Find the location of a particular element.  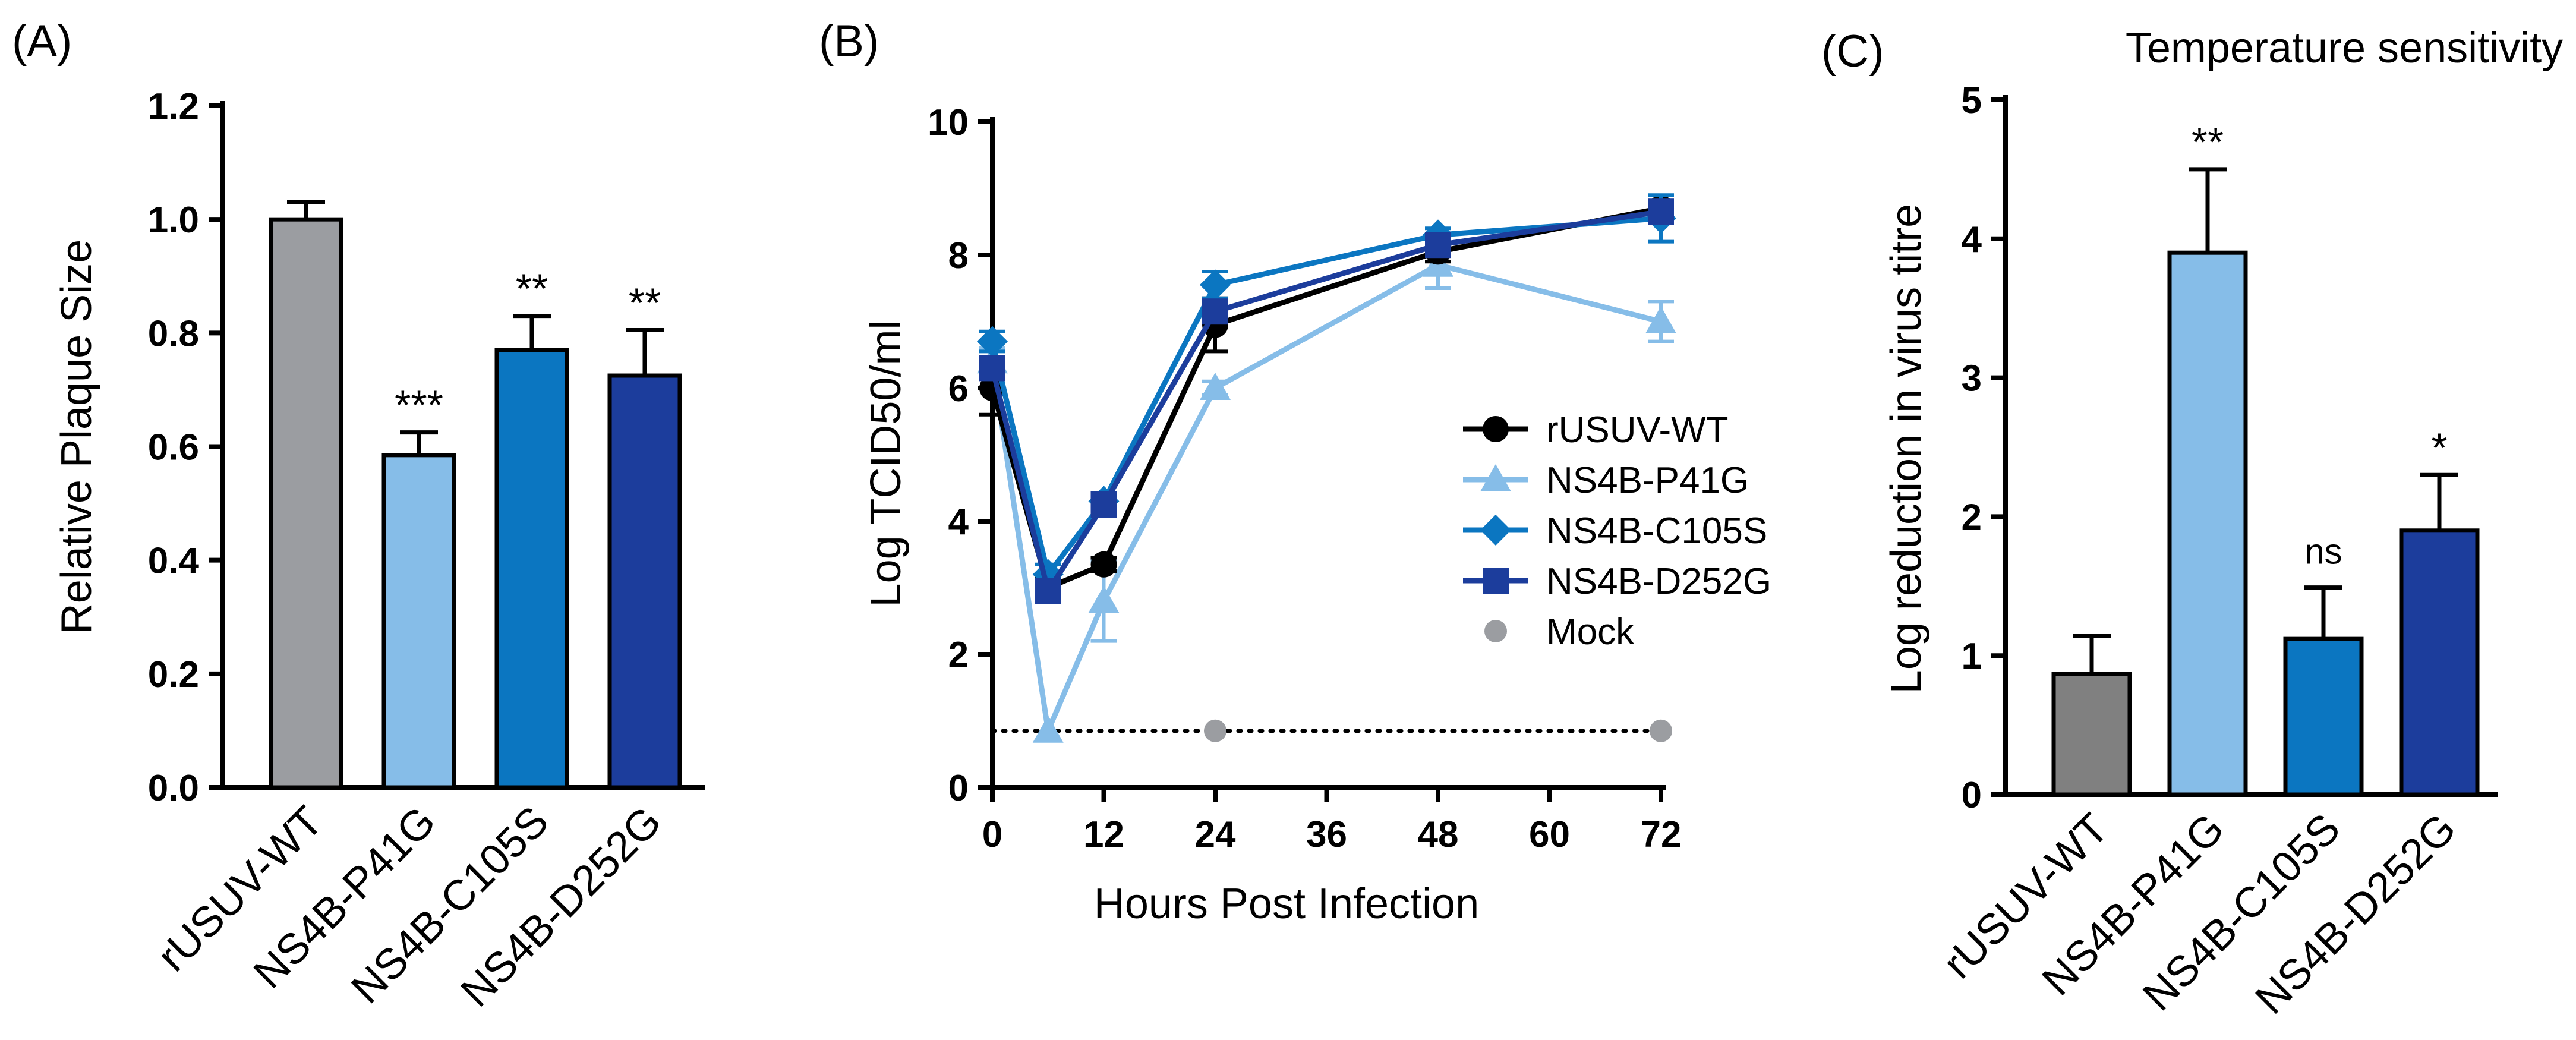

panel-c-significance: ns is located at coordinates (2323, 552).